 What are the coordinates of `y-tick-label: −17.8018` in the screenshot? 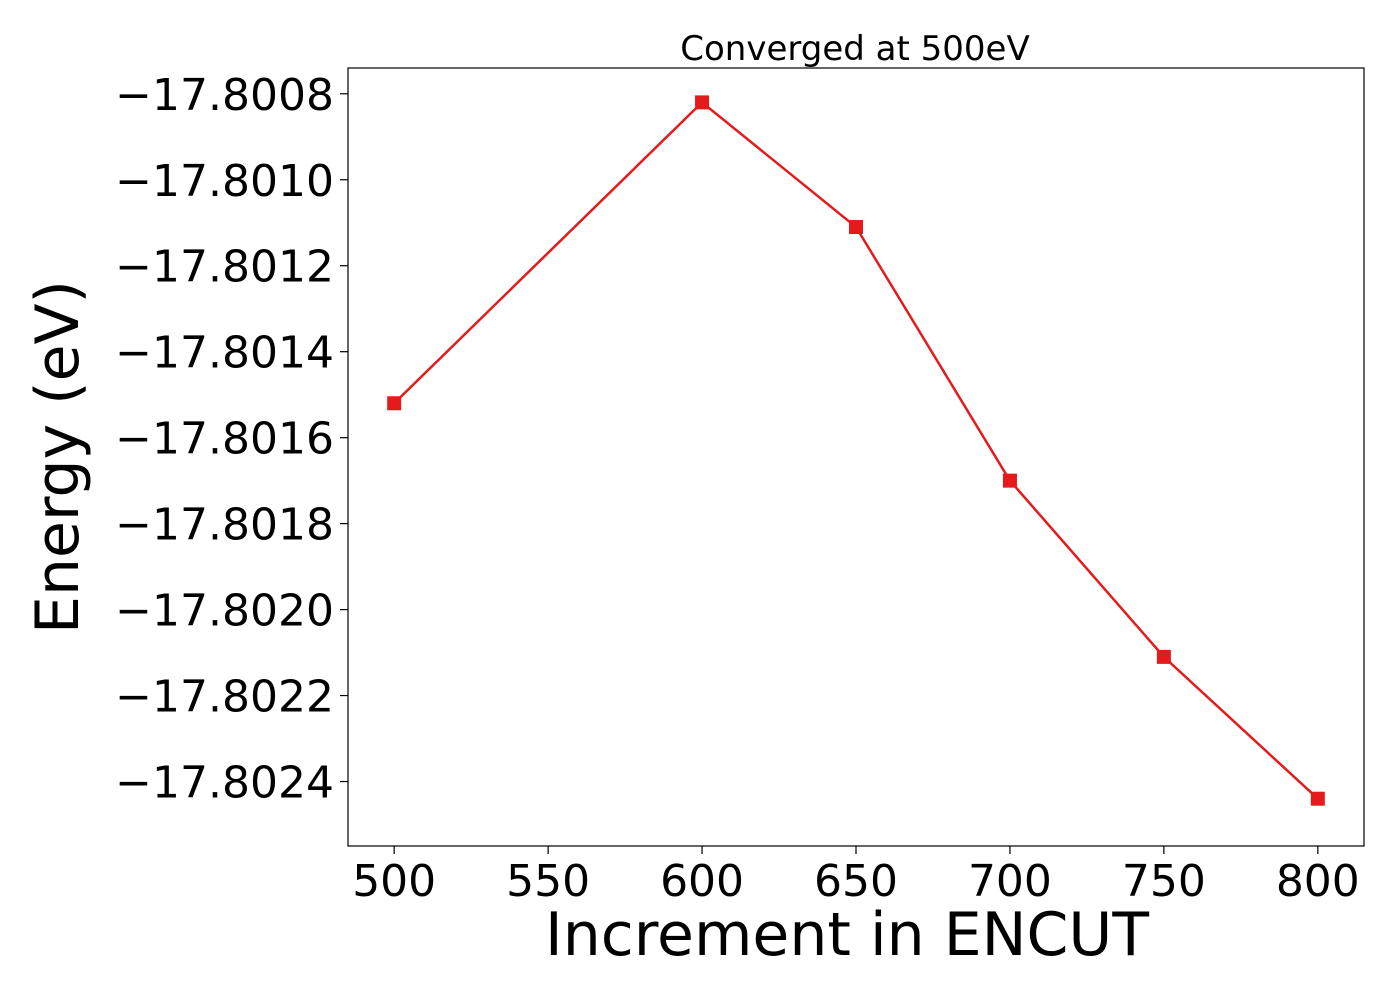 It's located at (224, 525).